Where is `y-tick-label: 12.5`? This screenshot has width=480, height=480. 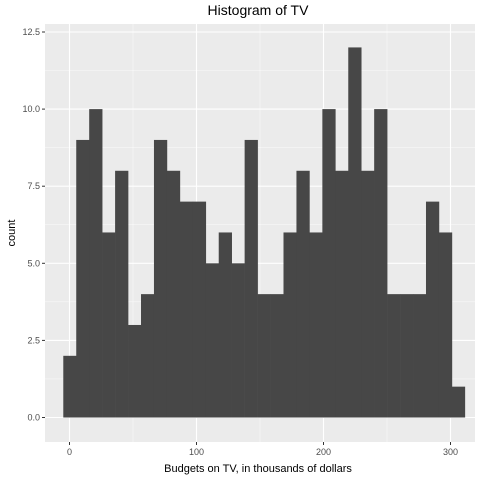 y-tick-label: 12.5 is located at coordinates (31, 32).